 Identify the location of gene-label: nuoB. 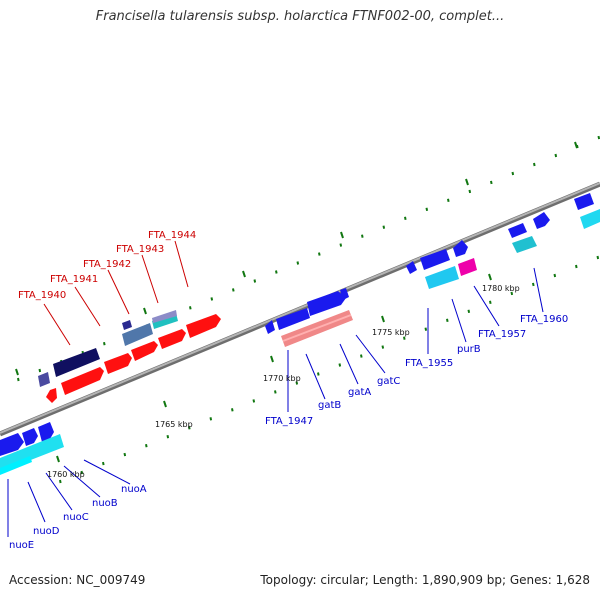
(105, 503).